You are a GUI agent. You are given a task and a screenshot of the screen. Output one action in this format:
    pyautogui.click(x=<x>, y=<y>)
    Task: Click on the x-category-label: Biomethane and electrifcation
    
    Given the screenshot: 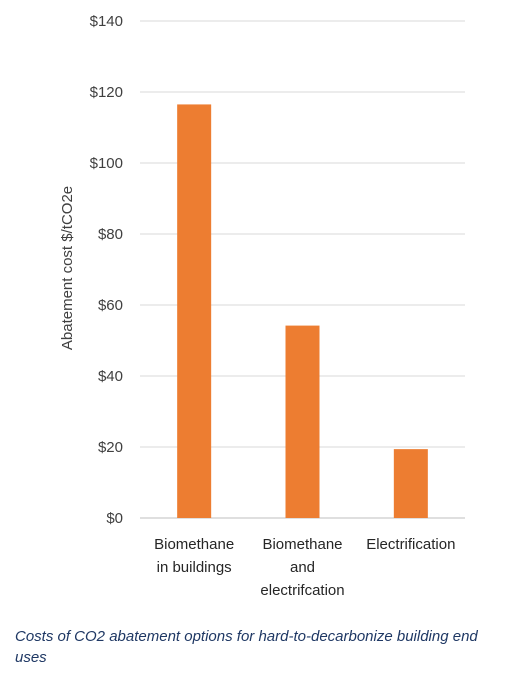 What is the action you would take?
    pyautogui.click(x=302, y=567)
    